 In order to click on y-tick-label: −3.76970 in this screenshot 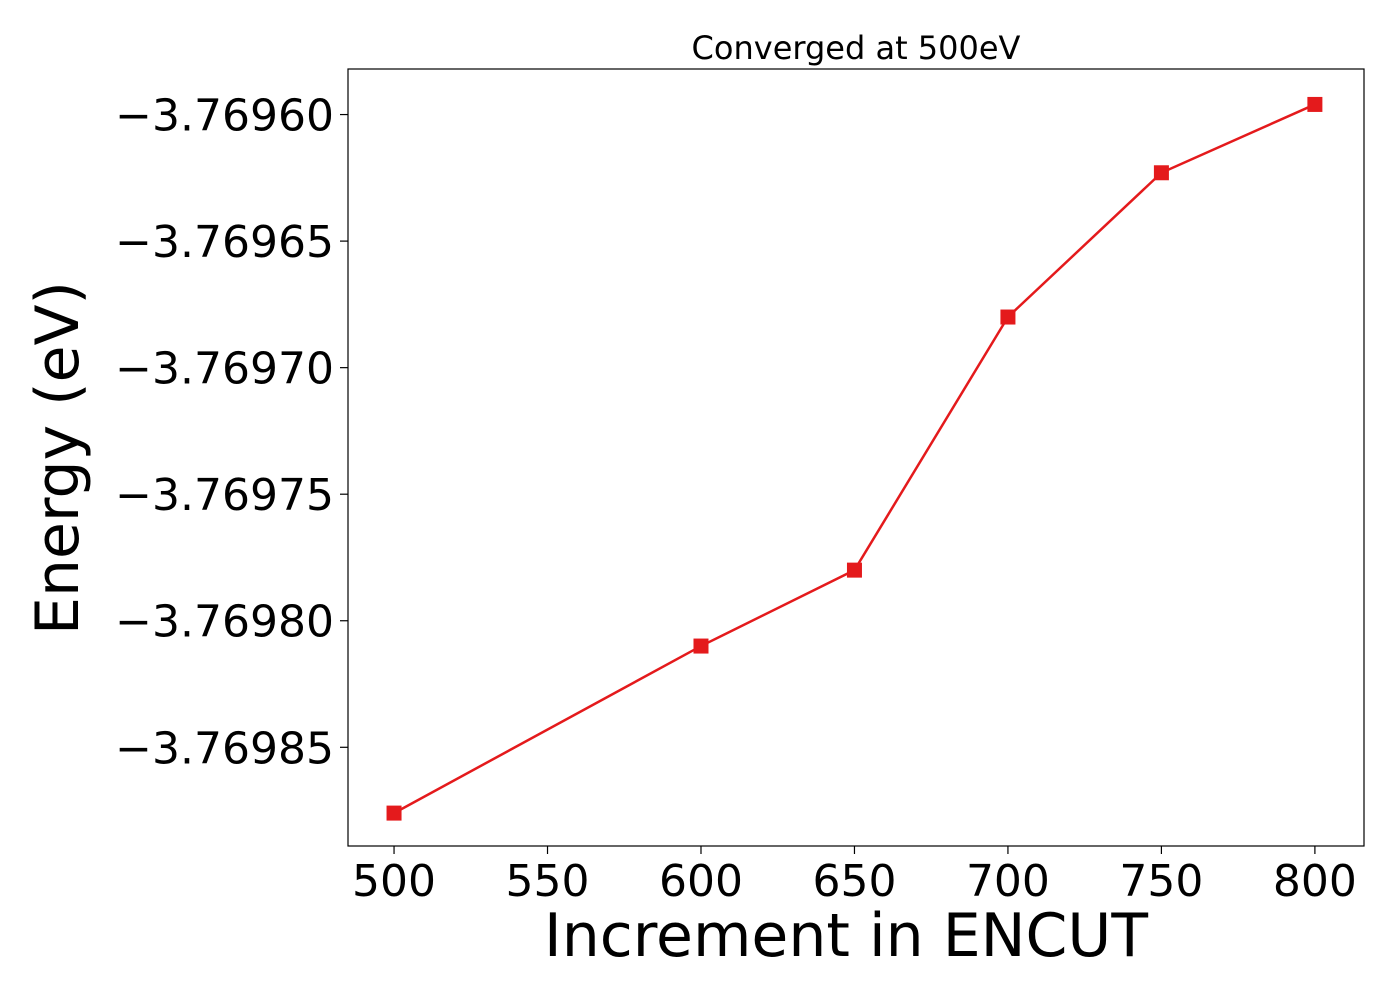, I will do `click(224, 369)`.